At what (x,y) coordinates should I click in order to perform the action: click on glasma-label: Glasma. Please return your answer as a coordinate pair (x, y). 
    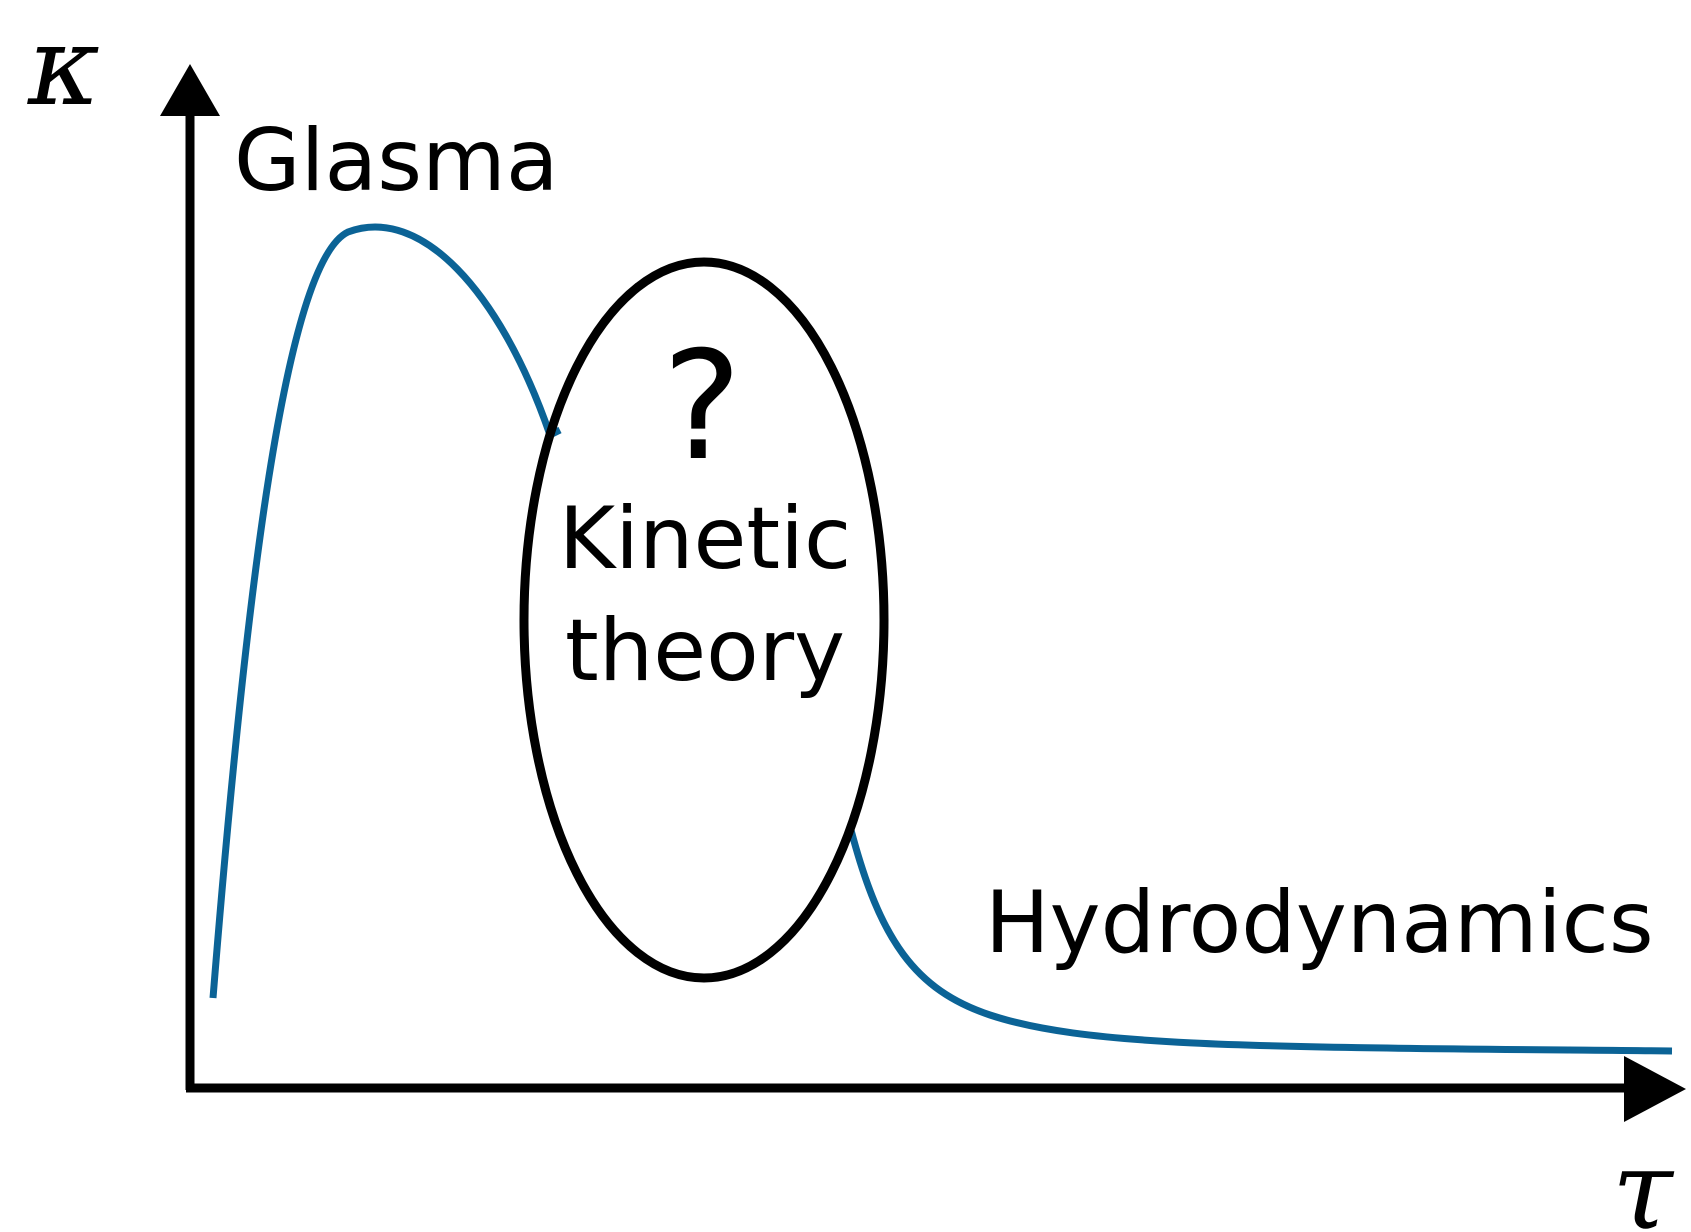
    Looking at the image, I should click on (396, 161).